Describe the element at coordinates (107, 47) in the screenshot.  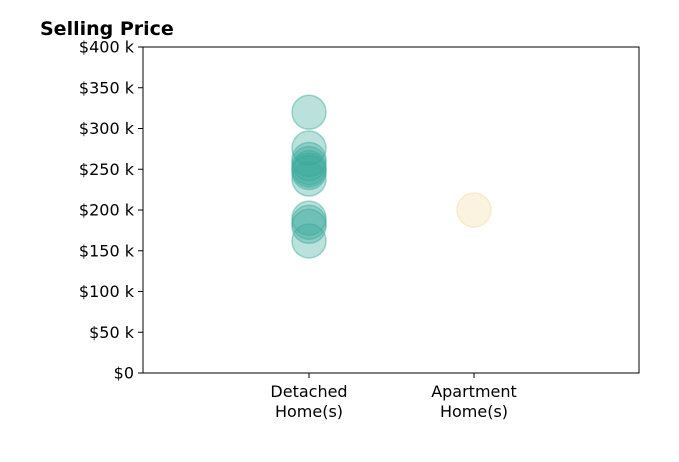
I see `y-tick-label: $400 k` at that location.